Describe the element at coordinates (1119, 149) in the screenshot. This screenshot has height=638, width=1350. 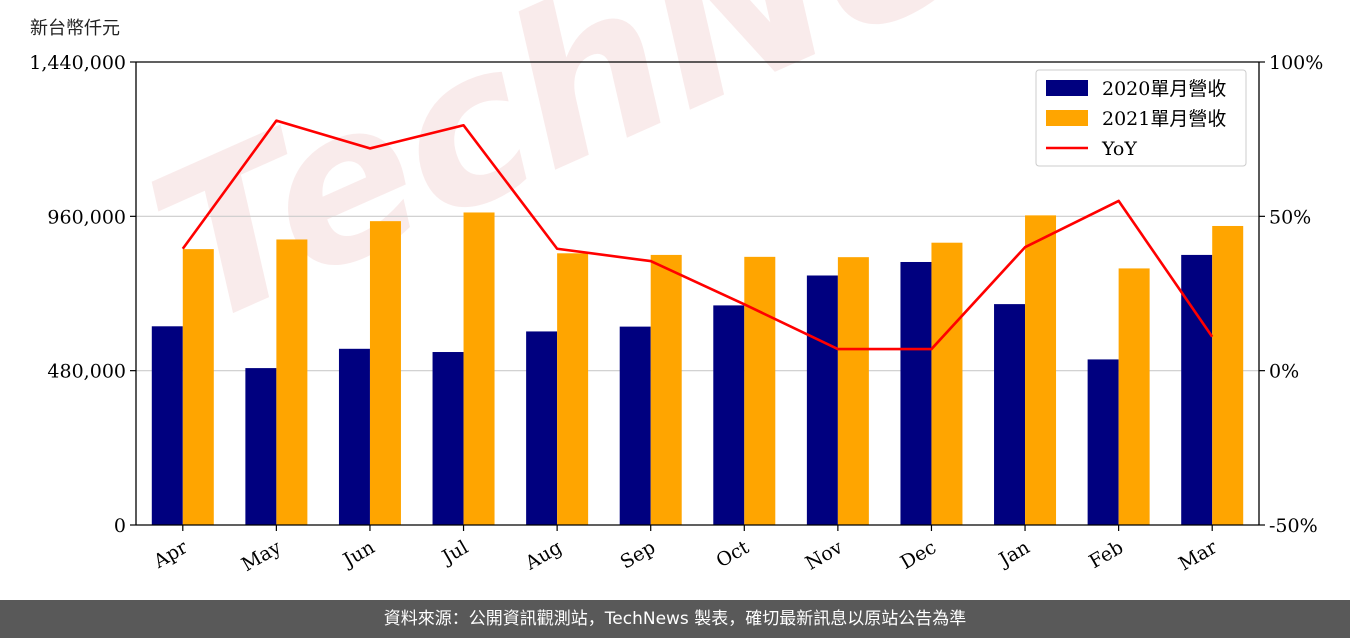
I see `legend-label-yoy: YoY` at that location.